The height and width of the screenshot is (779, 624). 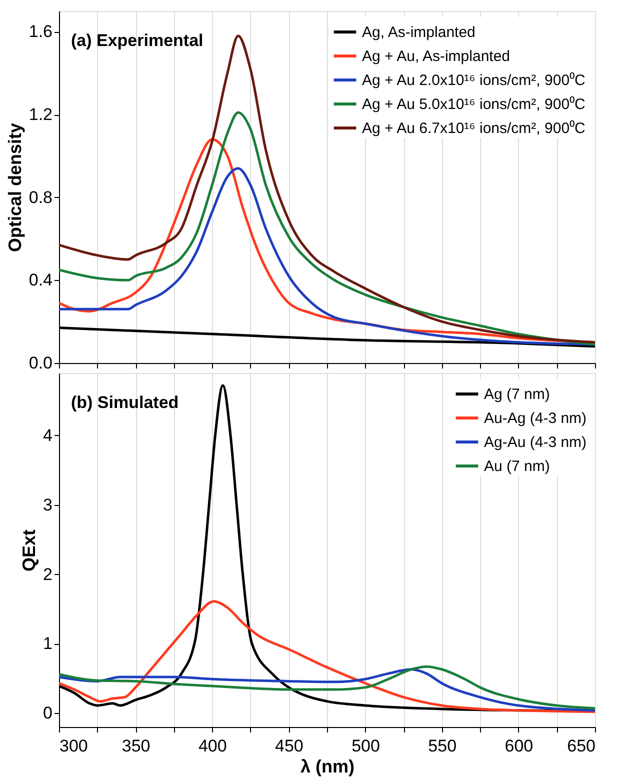 I want to click on y-axis-title: QExt, so click(x=29, y=550).